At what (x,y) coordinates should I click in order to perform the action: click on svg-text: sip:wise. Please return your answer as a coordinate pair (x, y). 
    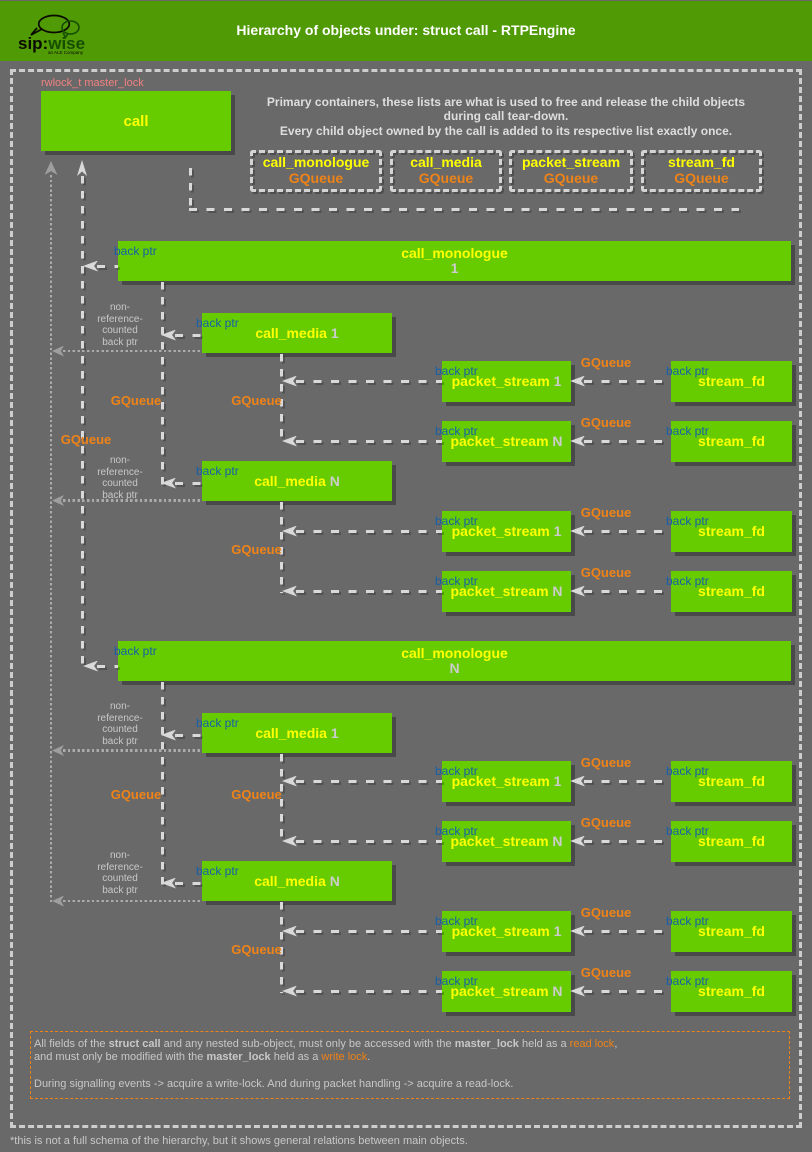
    Looking at the image, I should click on (51, 43).